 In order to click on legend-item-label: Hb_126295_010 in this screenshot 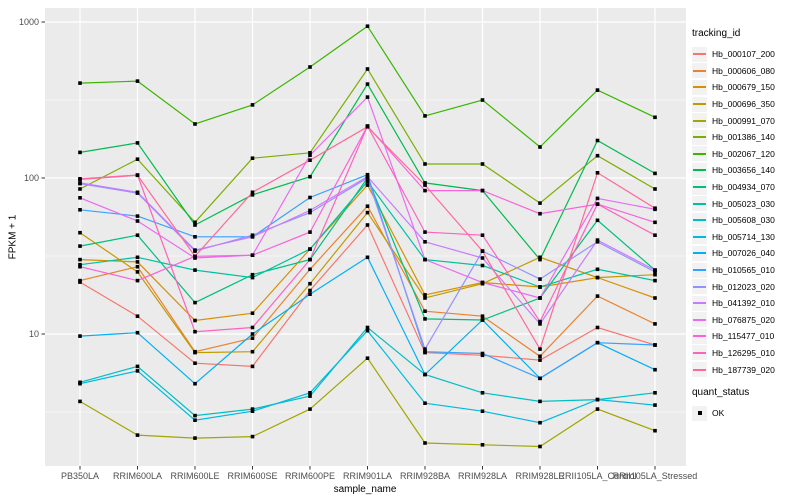, I will do `click(743, 352)`.